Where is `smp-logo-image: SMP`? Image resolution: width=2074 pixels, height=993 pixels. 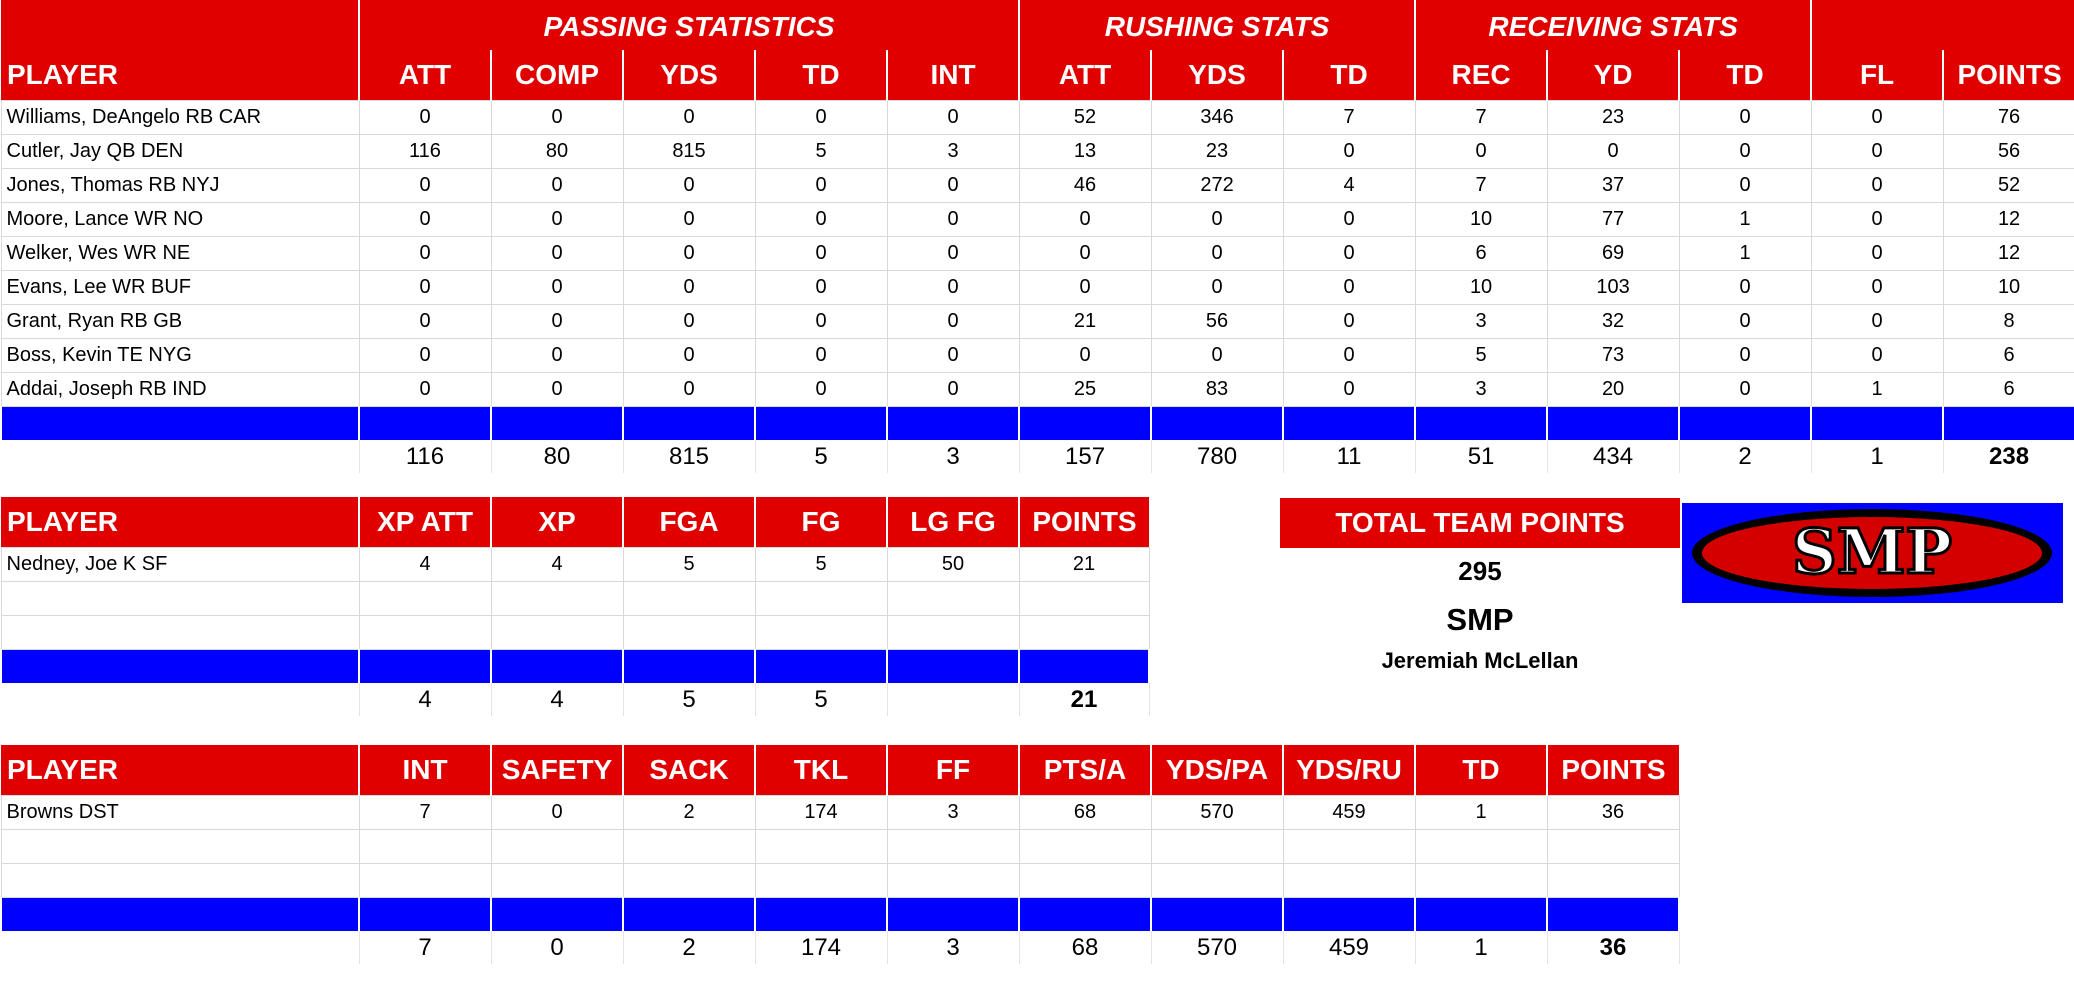
smp-logo-image: SMP is located at coordinates (1872, 553).